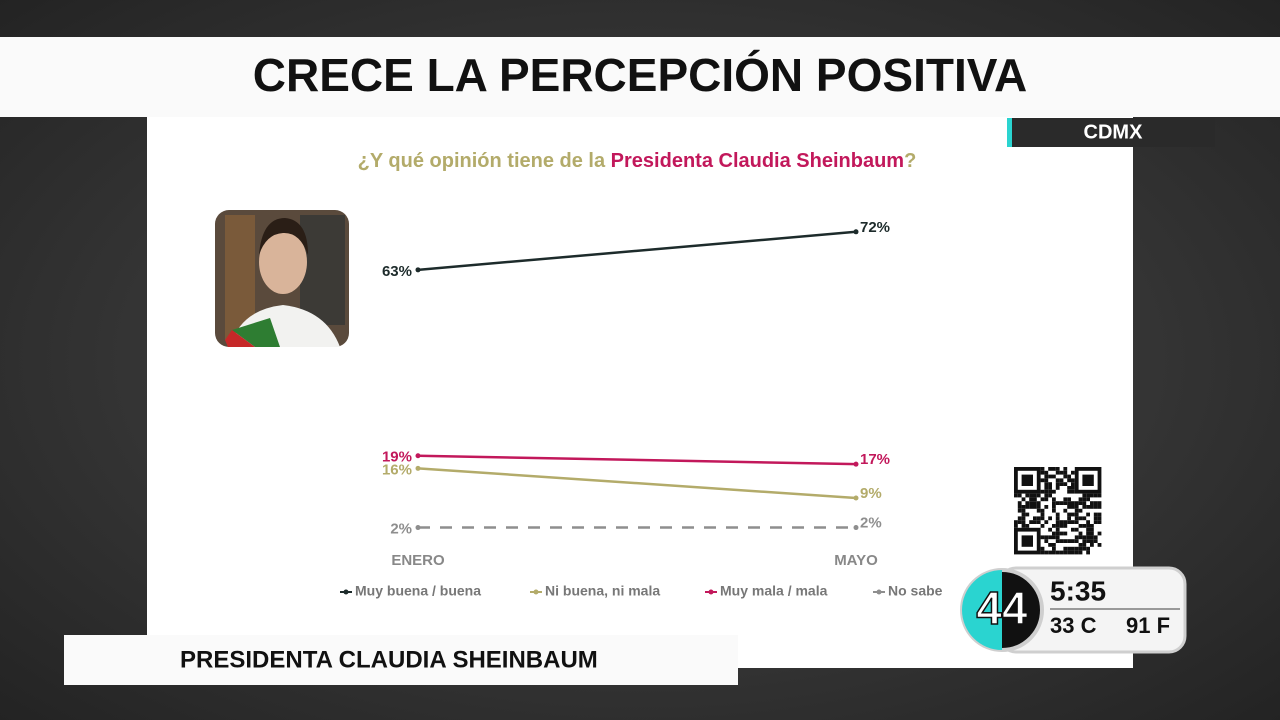  I want to click on legend-label: Muy mala / mala, so click(774, 591).